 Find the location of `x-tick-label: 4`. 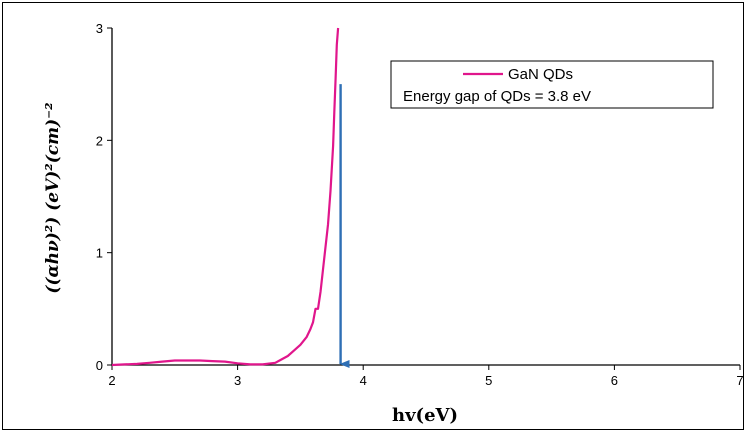

x-tick-label: 4 is located at coordinates (363, 380).